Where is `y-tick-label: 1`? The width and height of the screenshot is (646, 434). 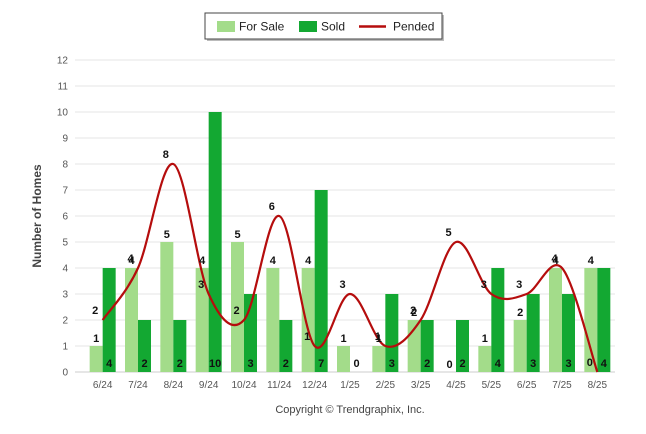
y-tick-label: 1 is located at coordinates (65, 347).